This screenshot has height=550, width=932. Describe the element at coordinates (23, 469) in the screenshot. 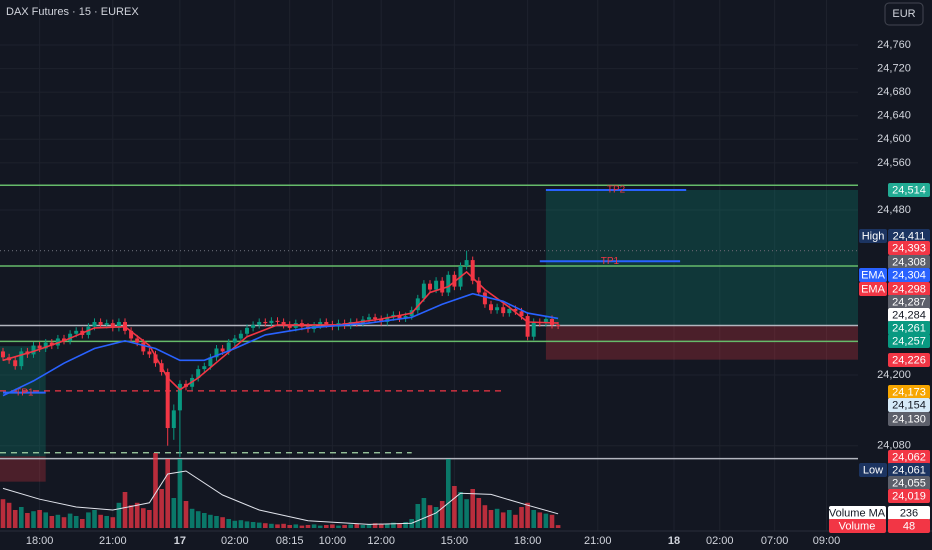

I see `stop-zone` at that location.